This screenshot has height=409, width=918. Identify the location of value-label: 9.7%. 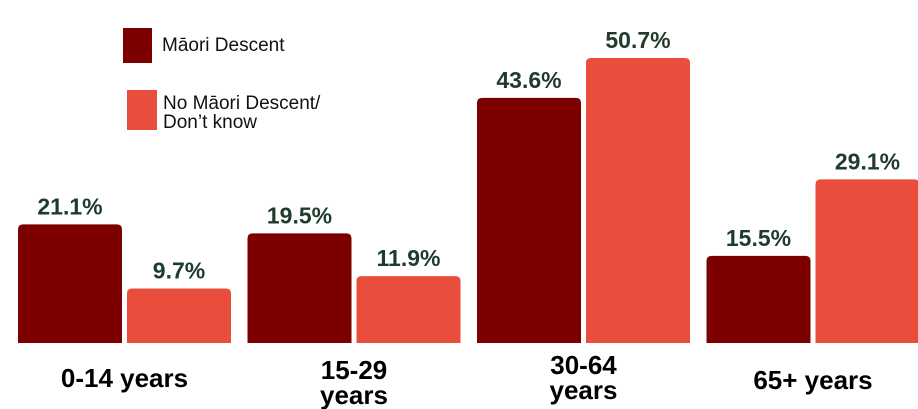
(179, 270).